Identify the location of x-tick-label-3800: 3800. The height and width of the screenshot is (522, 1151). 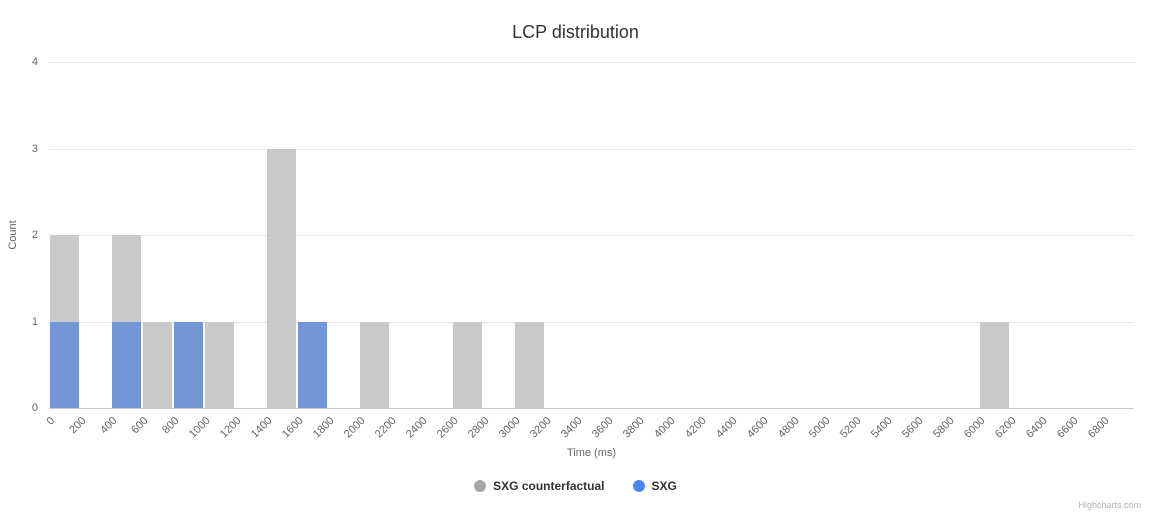
(633, 427).